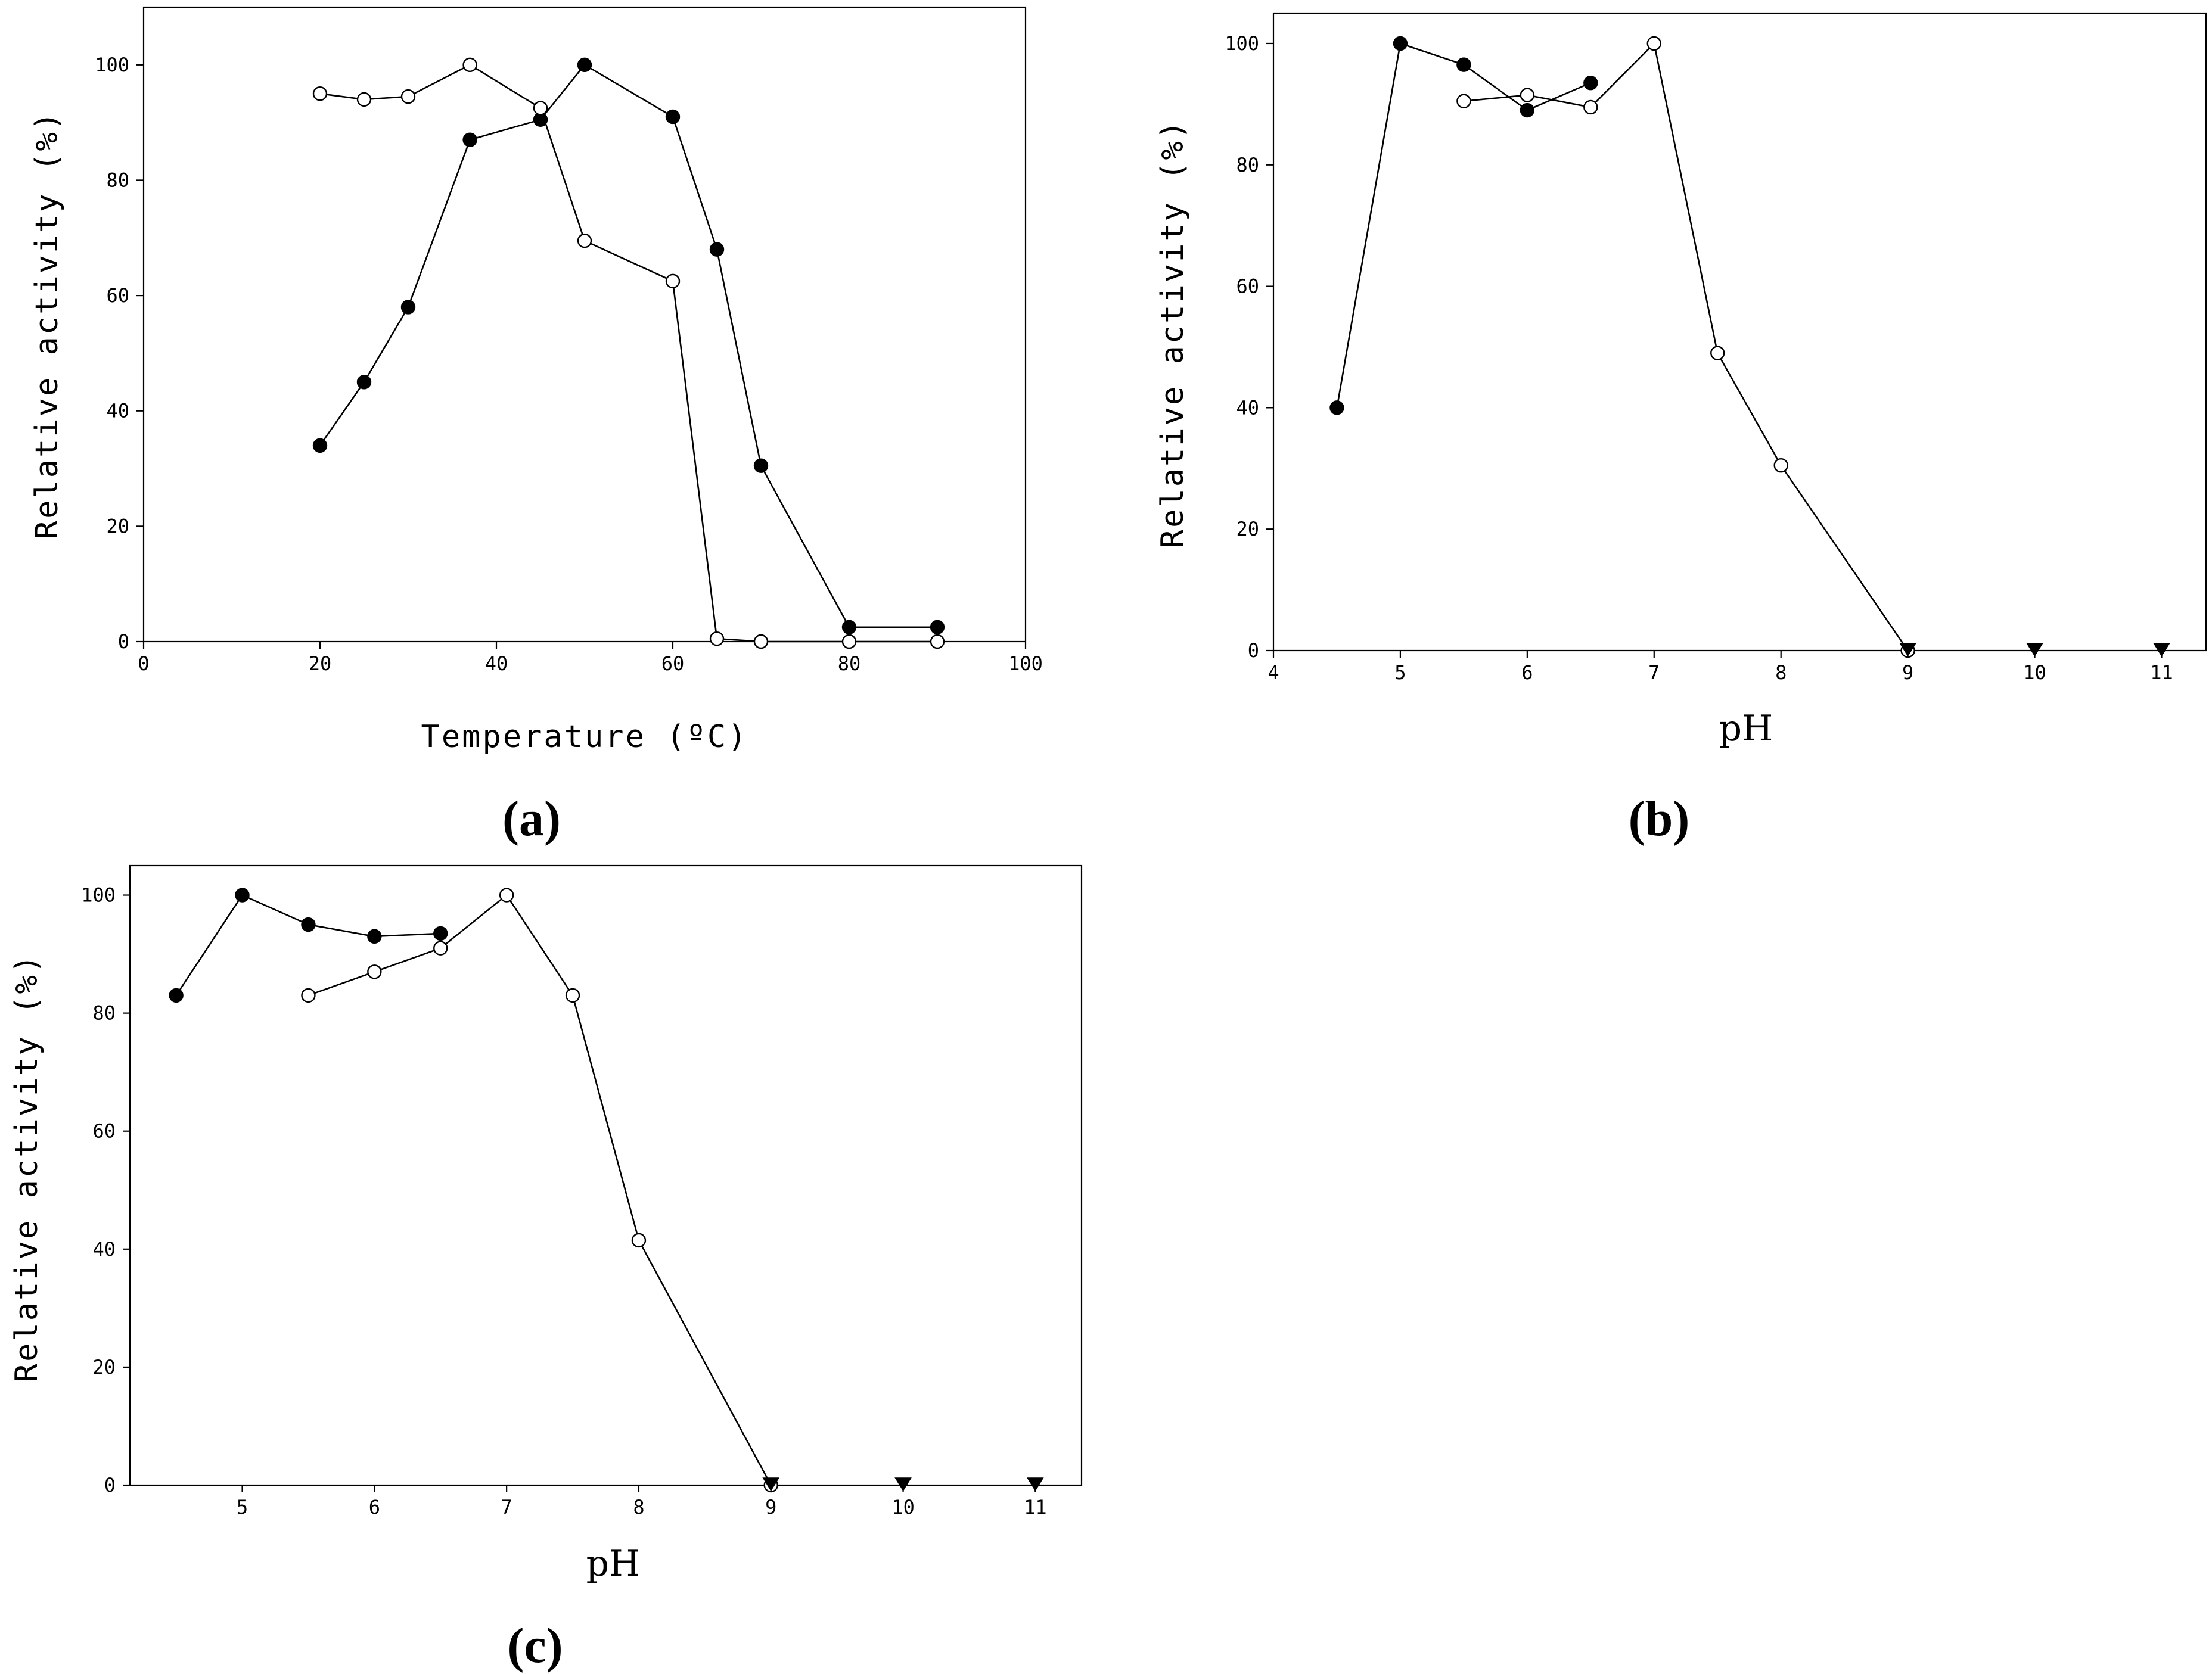 The width and height of the screenshot is (2212, 1674). What do you see at coordinates (117, 180) in the screenshot?
I see `y-tick-label: 80` at bounding box center [117, 180].